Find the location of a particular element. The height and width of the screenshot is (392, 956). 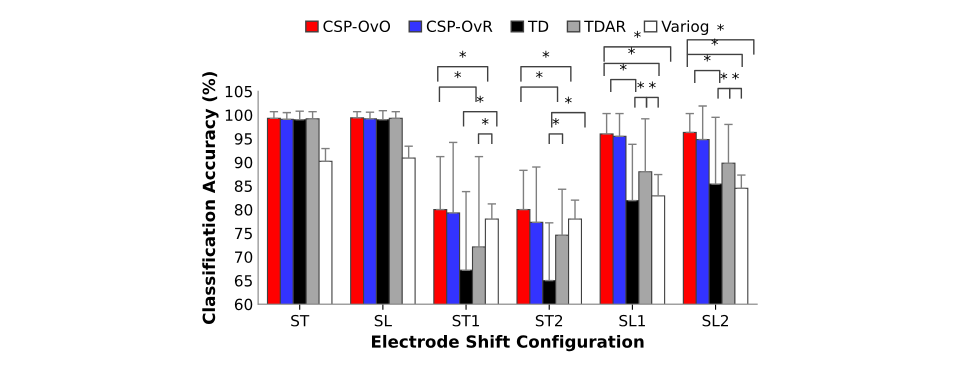

x-axis-title: Electrode Shift Configuration is located at coordinates (508, 343).